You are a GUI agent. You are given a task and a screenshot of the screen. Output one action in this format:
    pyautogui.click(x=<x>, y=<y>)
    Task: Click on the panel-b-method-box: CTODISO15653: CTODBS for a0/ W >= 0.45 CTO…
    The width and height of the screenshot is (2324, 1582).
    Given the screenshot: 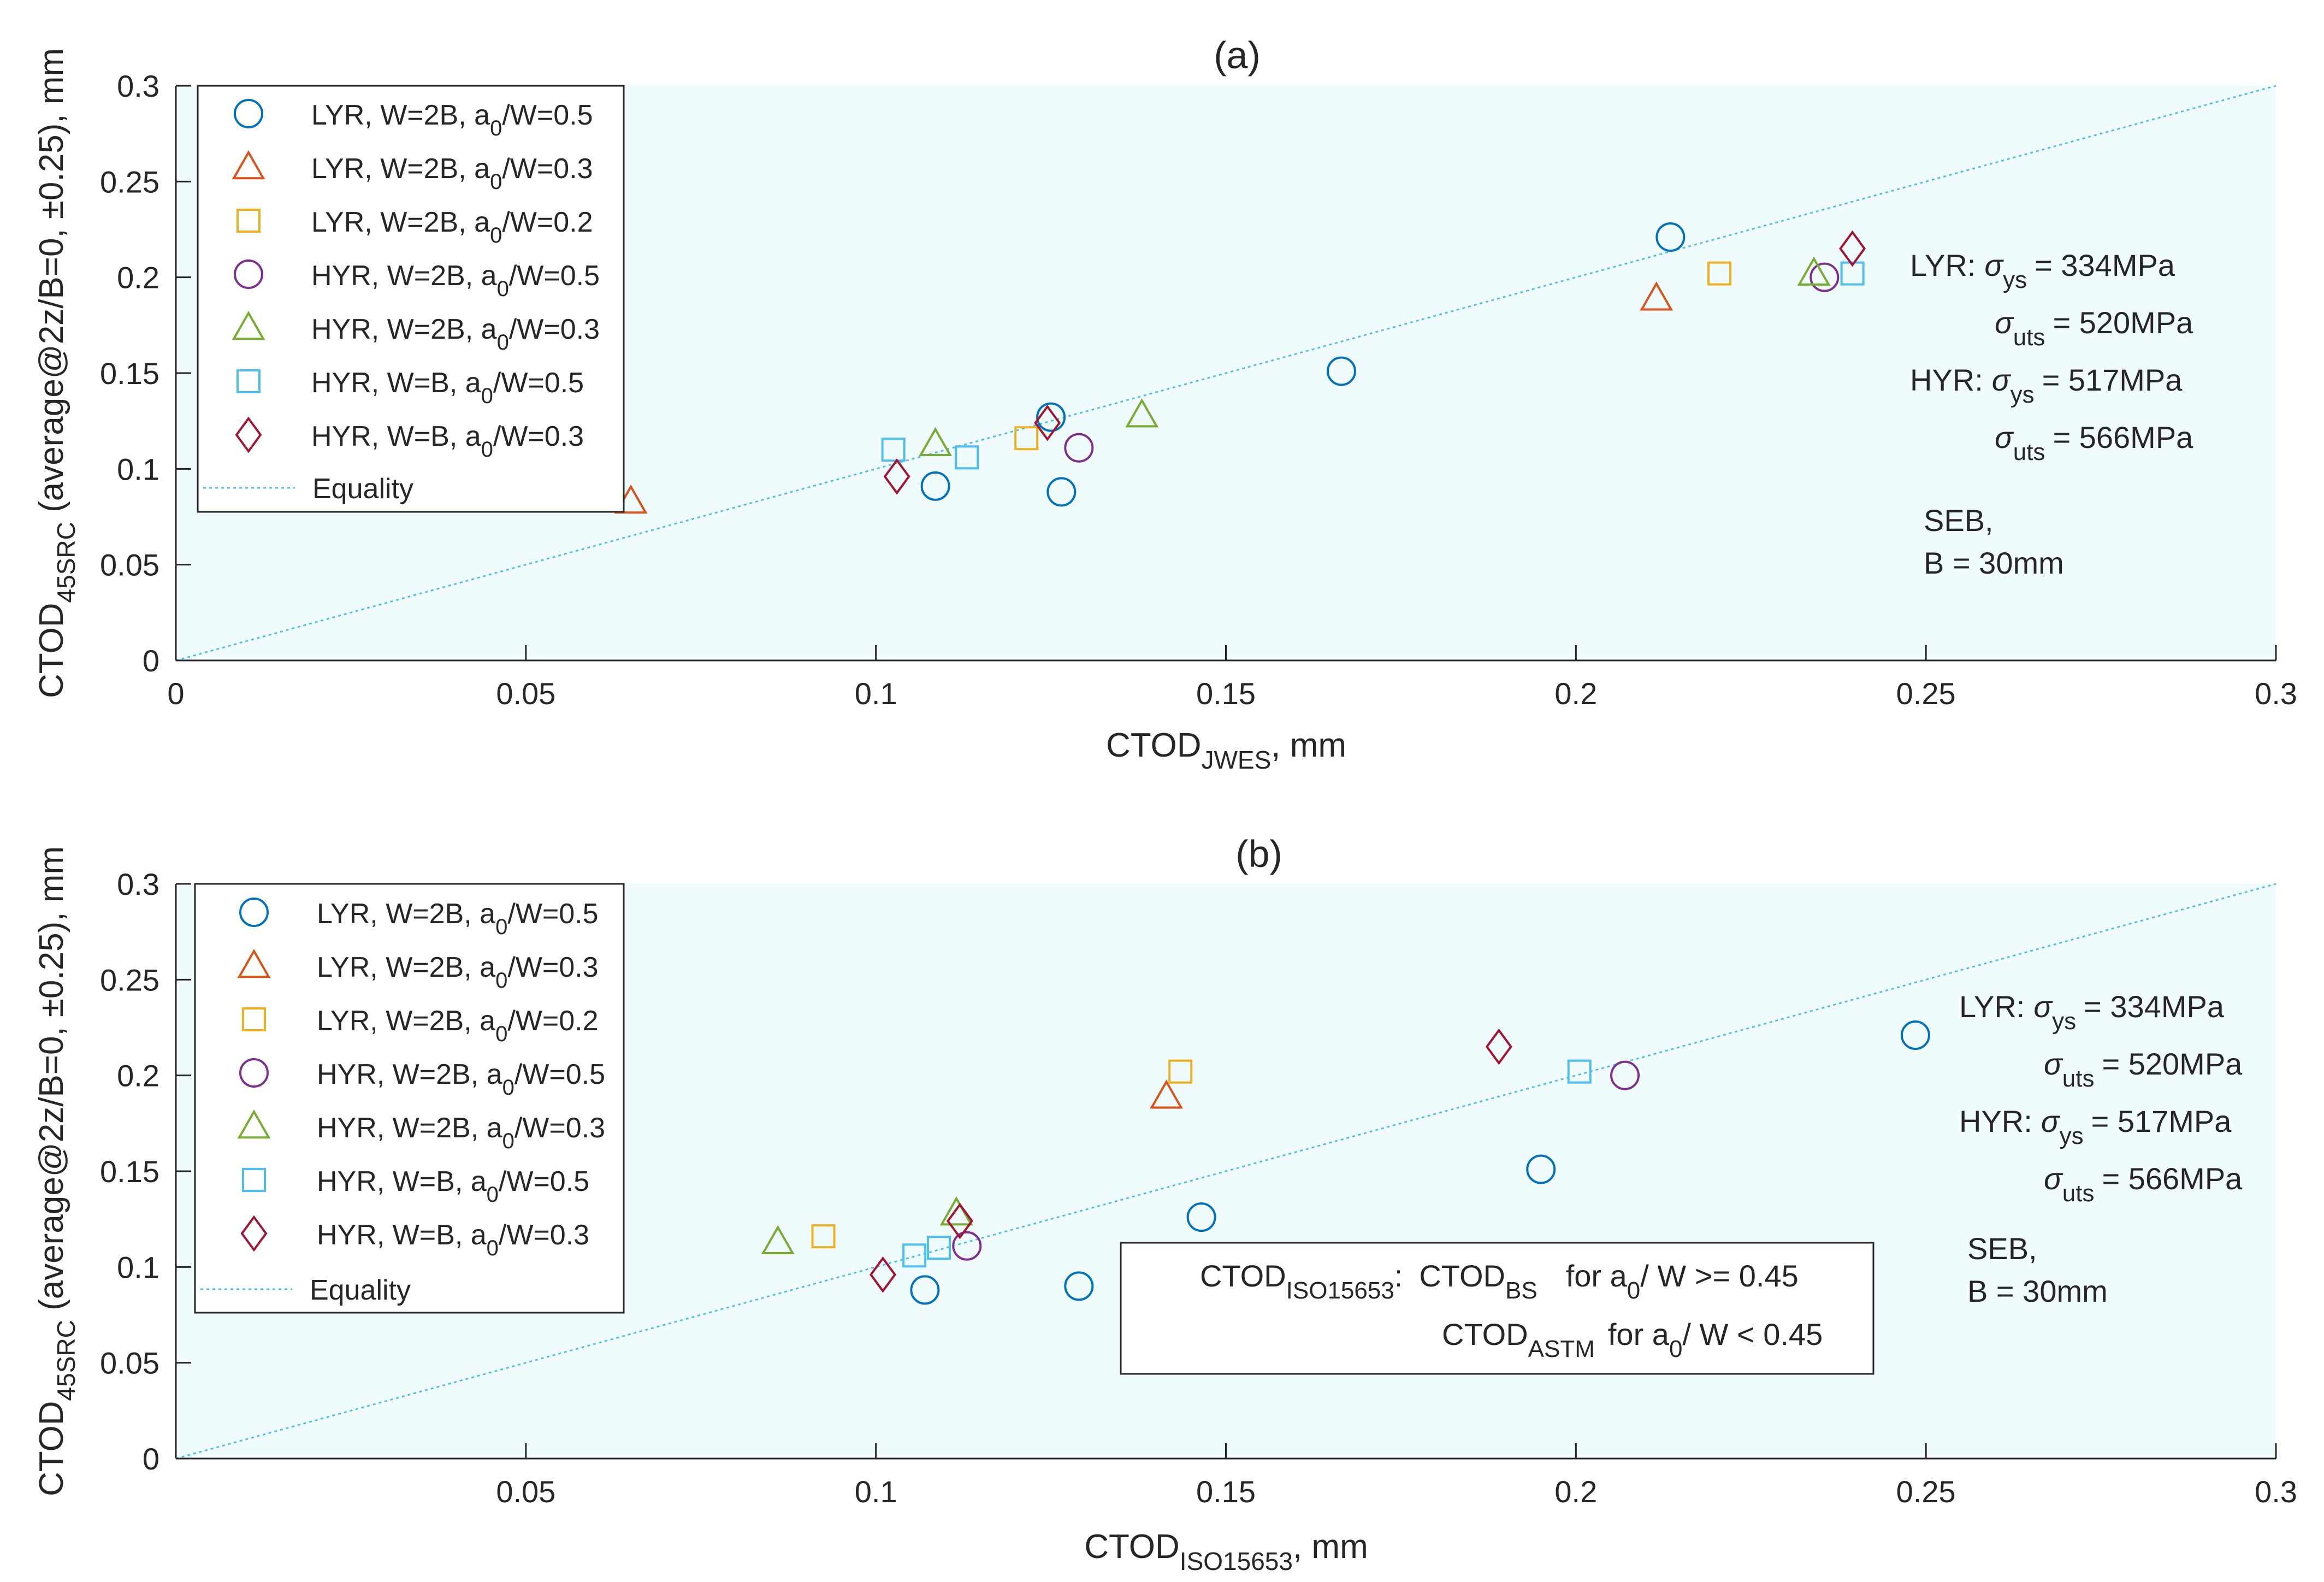 What is the action you would take?
    pyautogui.click(x=1497, y=1308)
    